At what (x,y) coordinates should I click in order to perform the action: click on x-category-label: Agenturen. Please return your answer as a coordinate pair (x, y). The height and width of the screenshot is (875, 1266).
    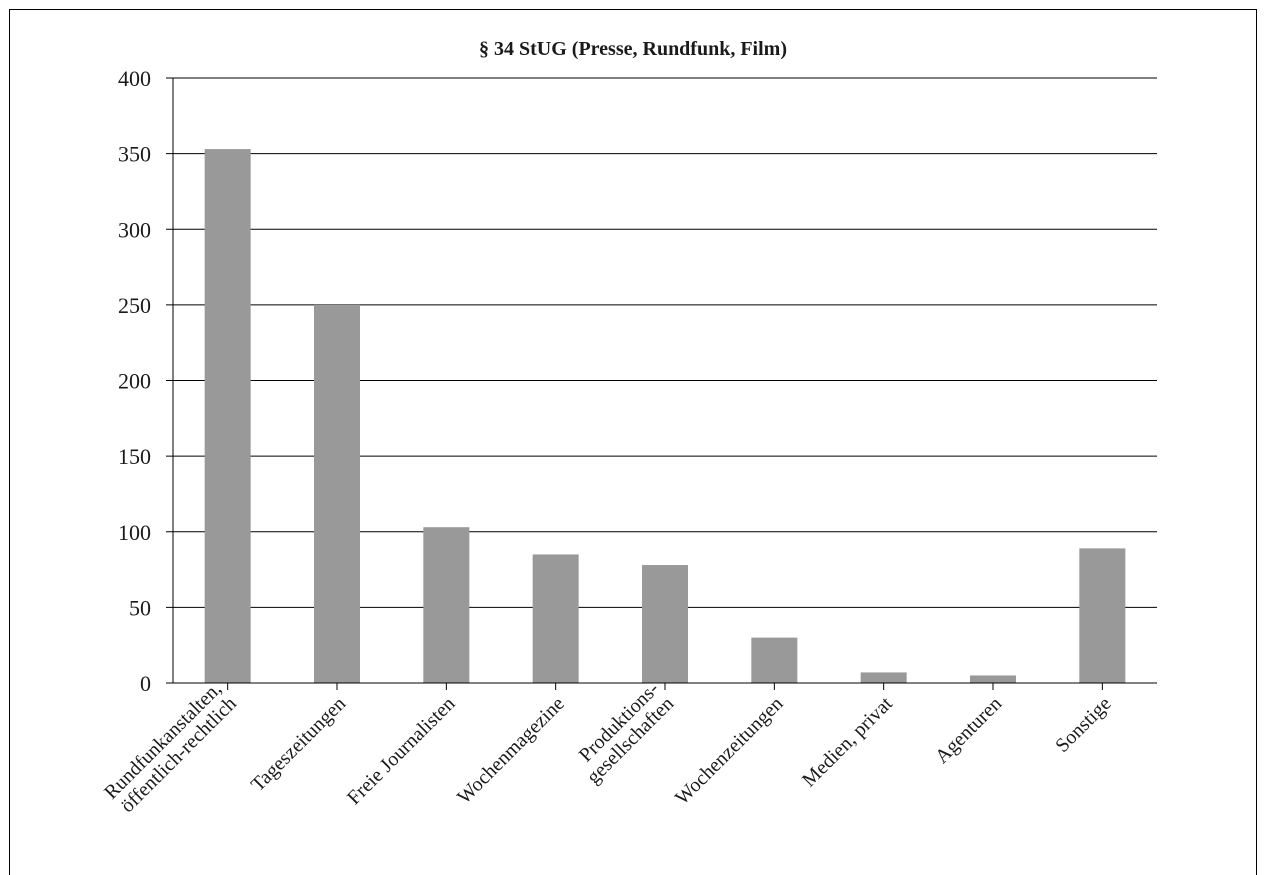
    Looking at the image, I should click on (968, 730).